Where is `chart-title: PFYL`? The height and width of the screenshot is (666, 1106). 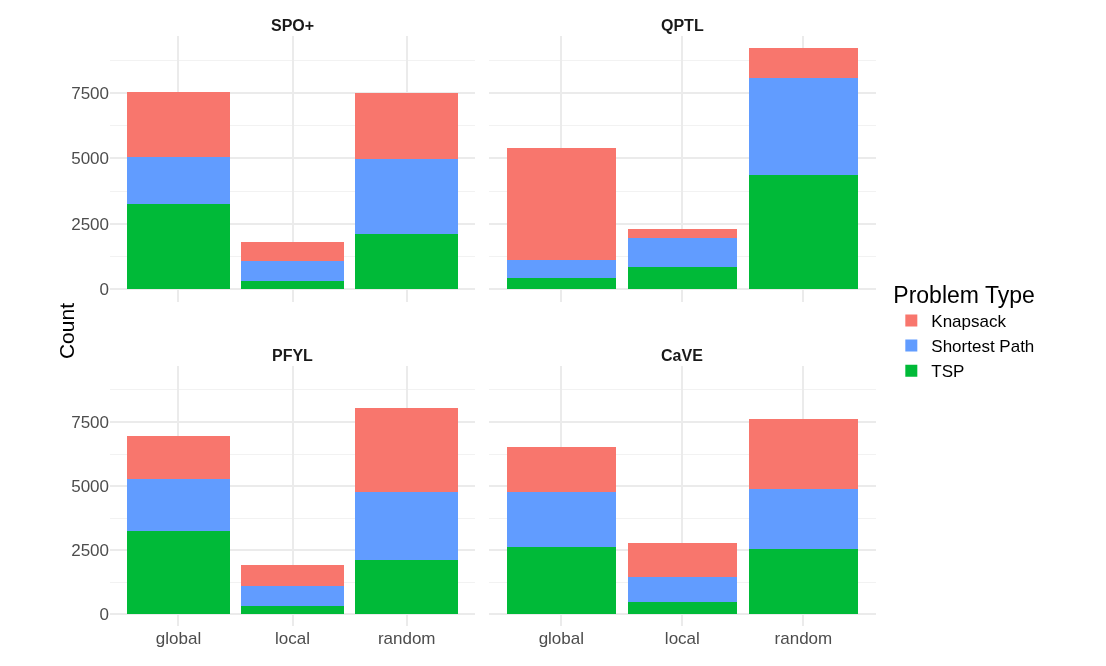
chart-title: PFYL is located at coordinates (293, 355).